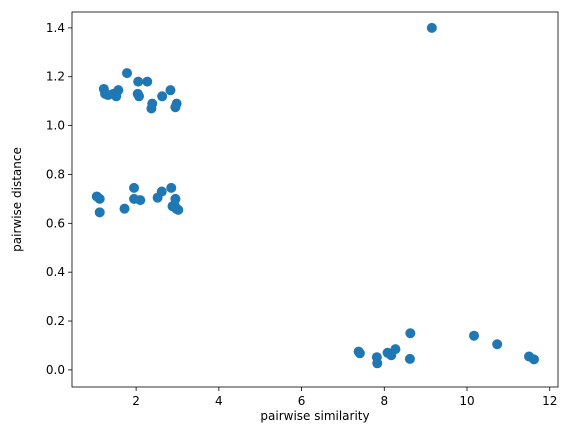 Image resolution: width=569 pixels, height=432 pixels. I want to click on x-tick-label: 2, so click(136, 401).